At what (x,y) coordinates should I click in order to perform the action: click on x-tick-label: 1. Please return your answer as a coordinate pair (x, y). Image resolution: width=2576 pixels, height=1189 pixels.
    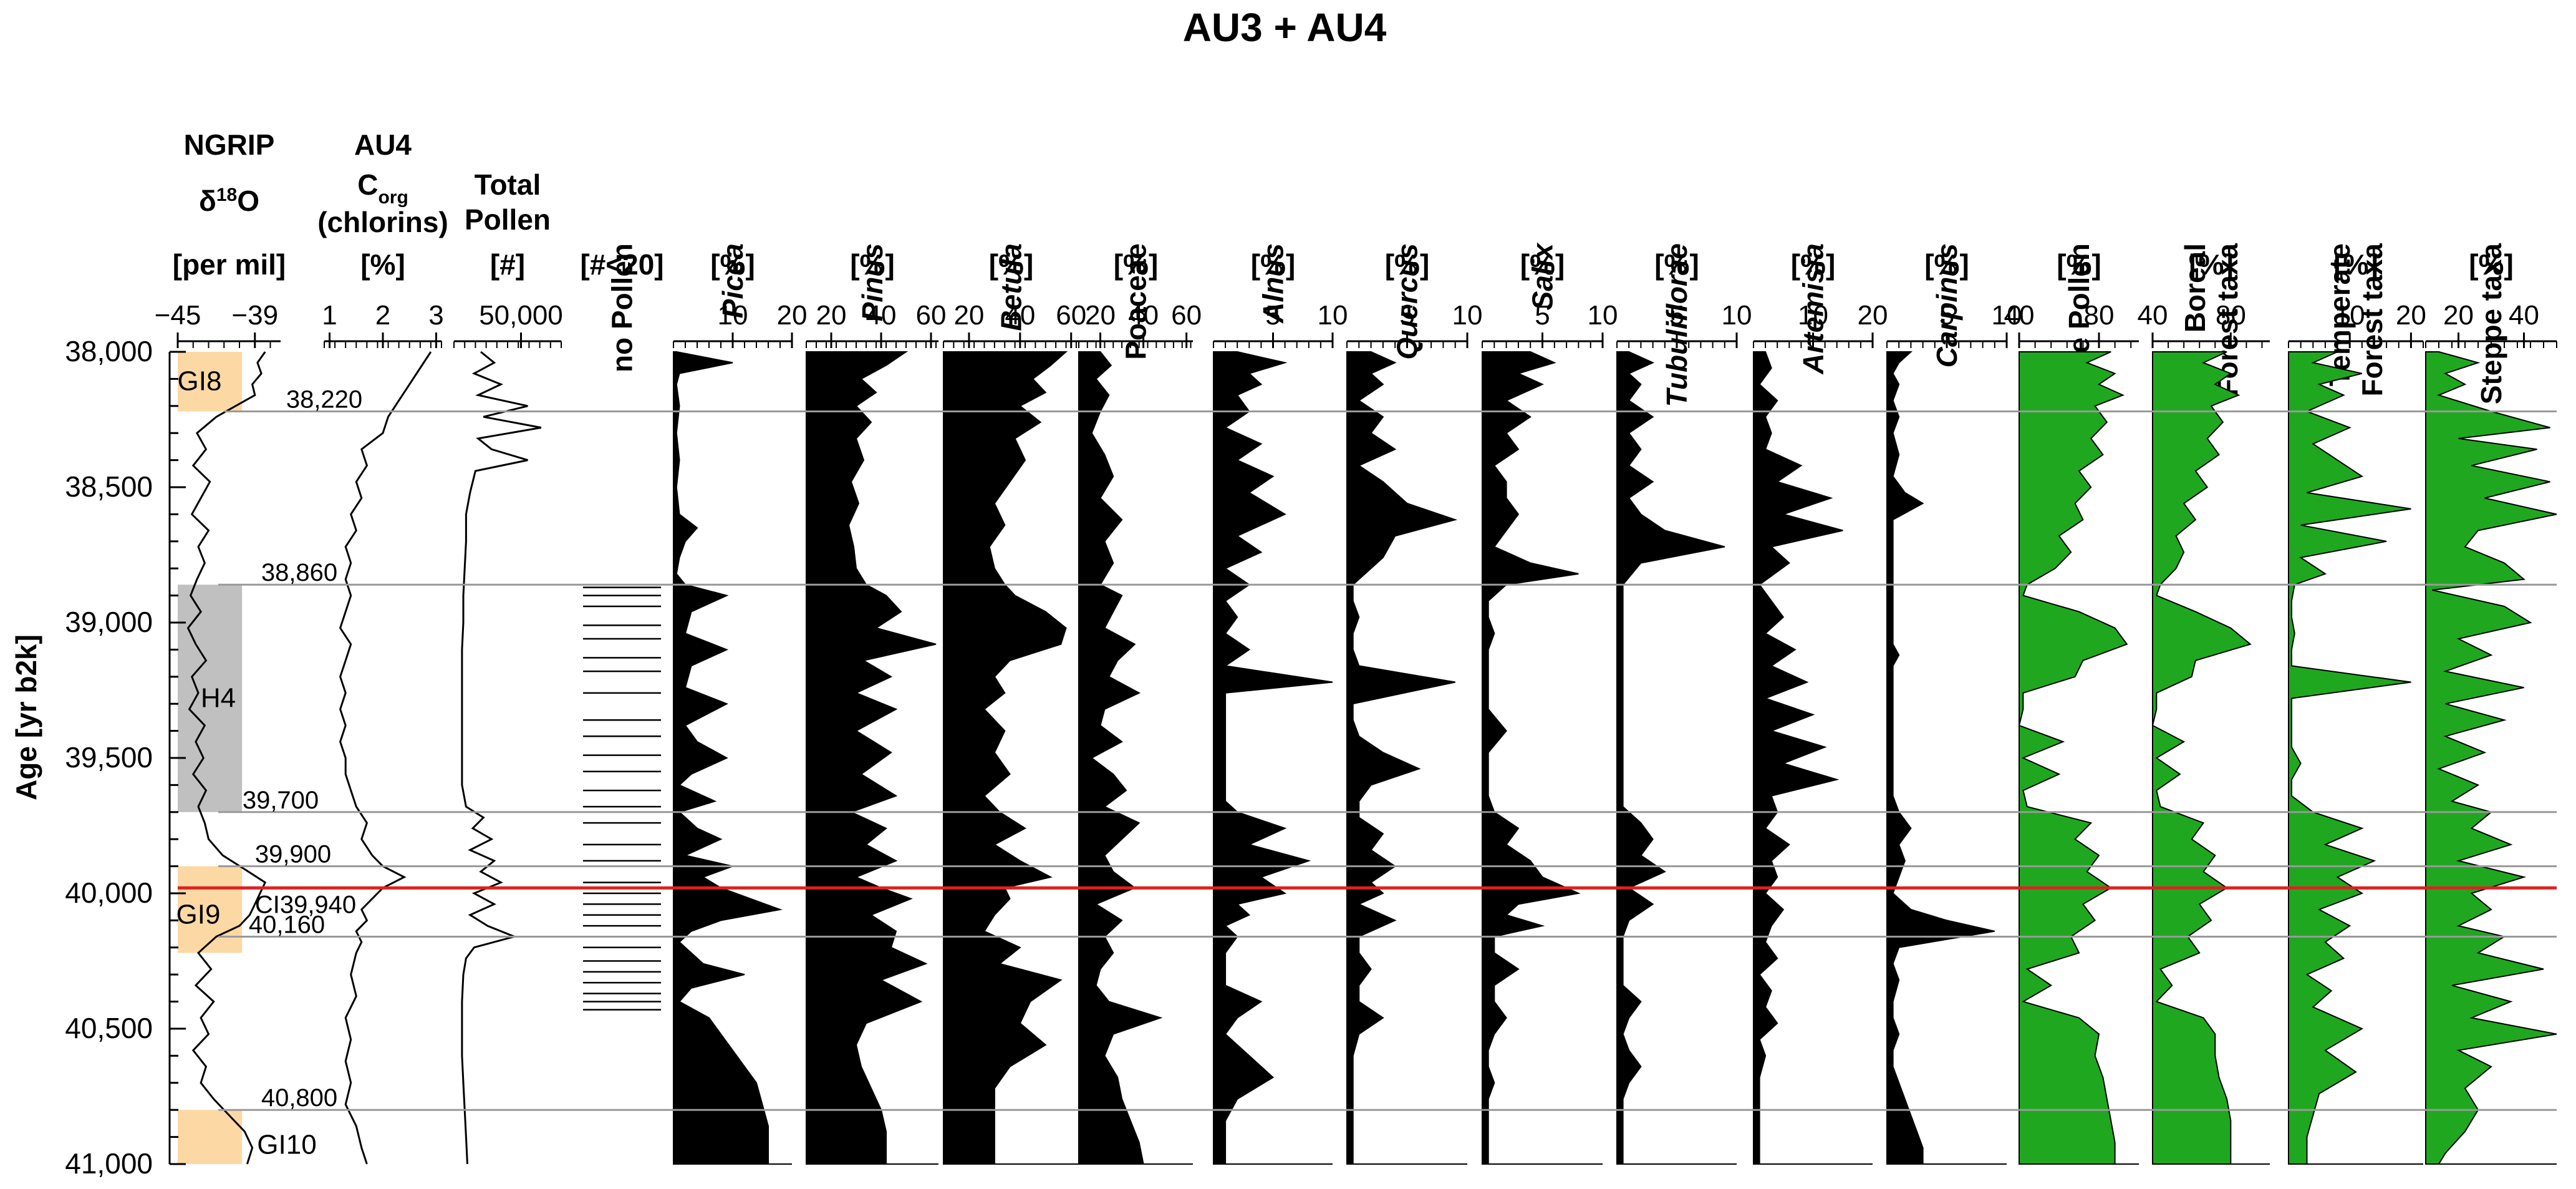
    Looking at the image, I should click on (329, 315).